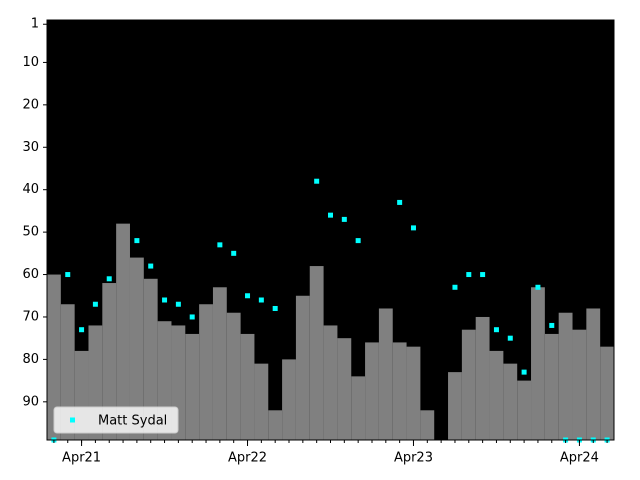 This screenshot has height=480, width=640. Describe the element at coordinates (30, 274) in the screenshot. I see `y-tick-label: 60` at that location.